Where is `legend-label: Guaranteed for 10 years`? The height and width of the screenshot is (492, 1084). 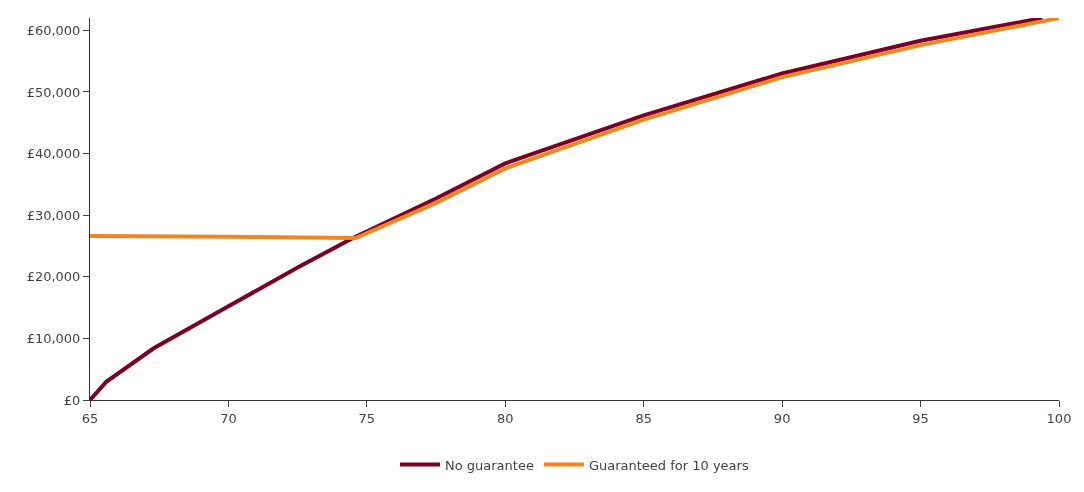
legend-label: Guaranteed for 10 years is located at coordinates (668, 465).